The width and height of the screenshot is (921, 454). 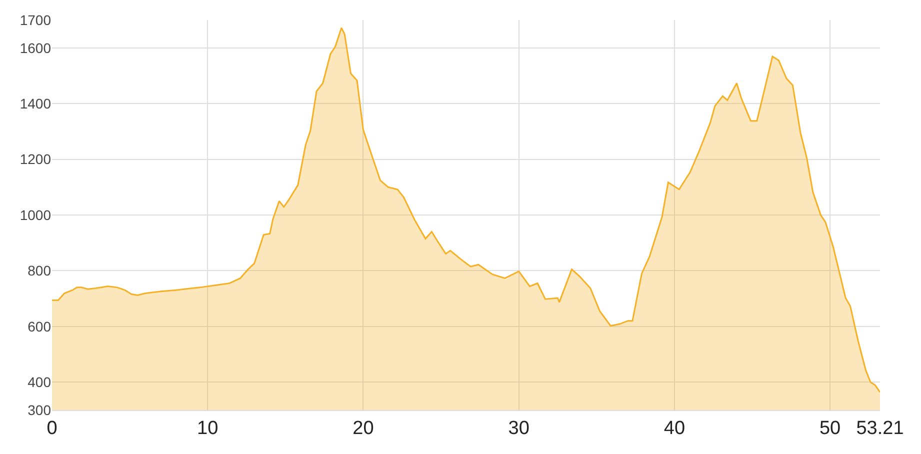 What do you see at coordinates (36, 48) in the screenshot?
I see `y-tick-label: 1600` at bounding box center [36, 48].